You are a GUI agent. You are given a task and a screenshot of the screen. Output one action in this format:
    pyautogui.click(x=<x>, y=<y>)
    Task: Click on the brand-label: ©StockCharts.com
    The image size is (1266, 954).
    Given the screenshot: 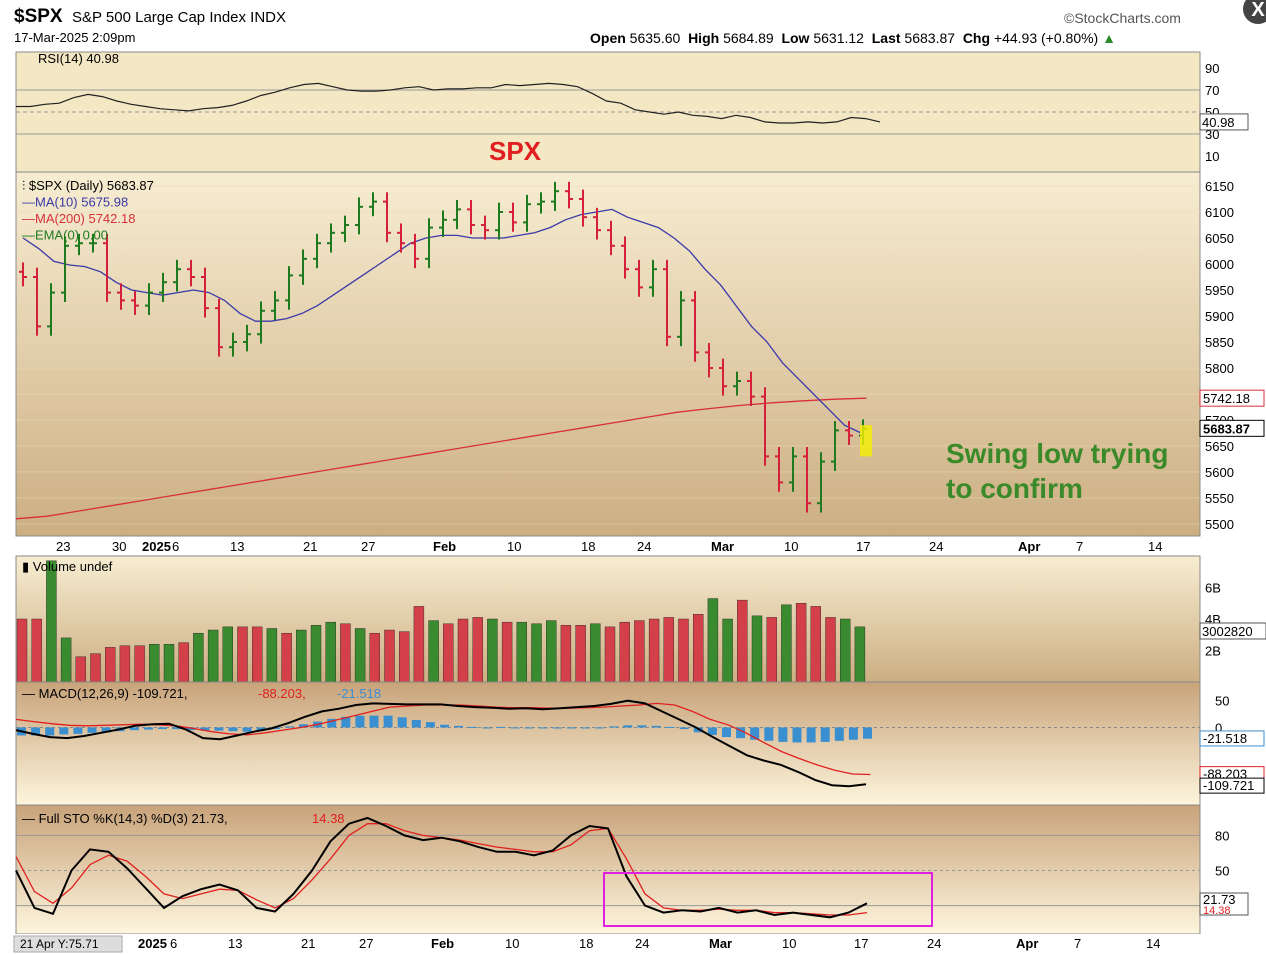 What is the action you would take?
    pyautogui.click(x=1122, y=18)
    